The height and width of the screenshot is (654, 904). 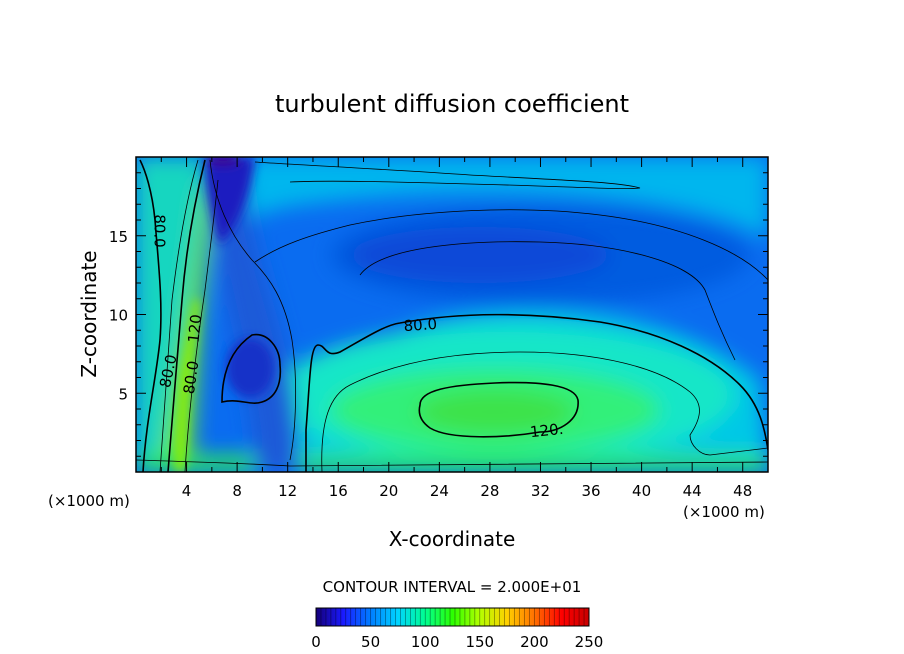 I want to click on colorbar-ramp, so click(x=452, y=617).